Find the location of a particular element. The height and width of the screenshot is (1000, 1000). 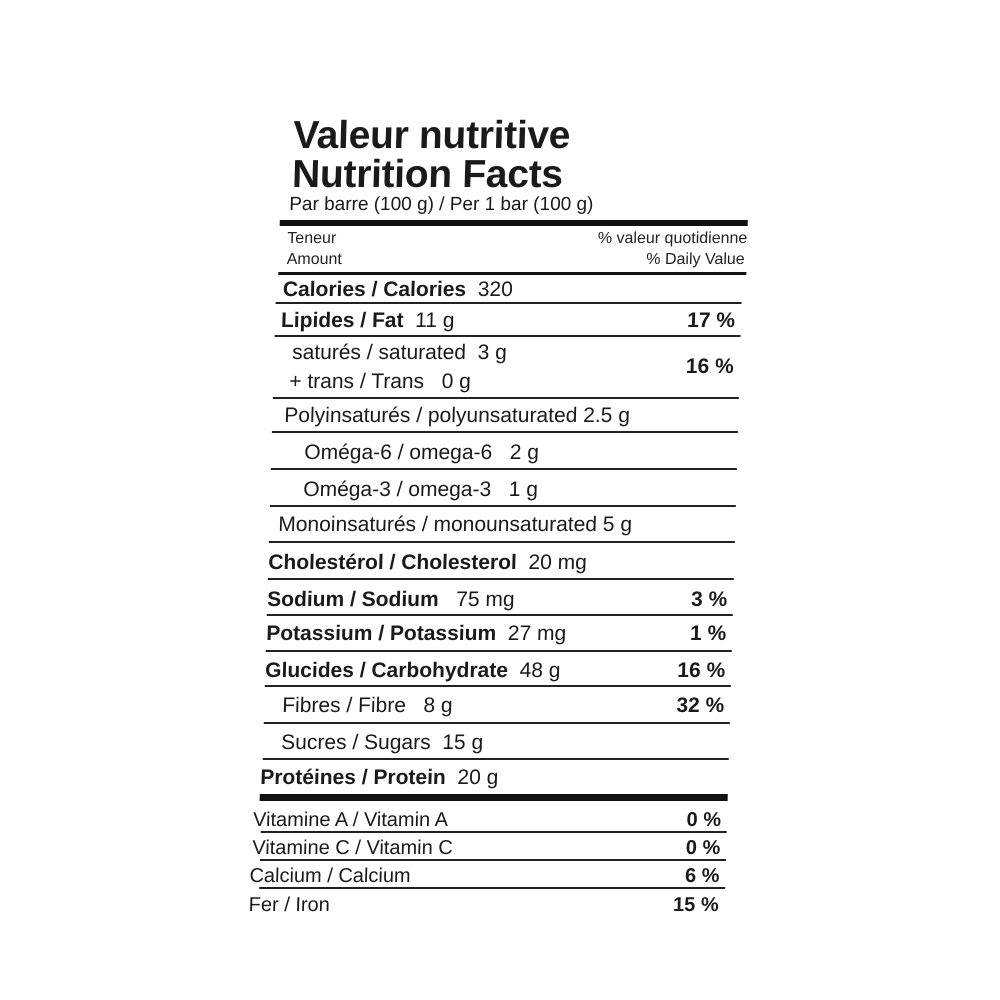

nutrient-name: Lipides / Fat is located at coordinates (342, 320).